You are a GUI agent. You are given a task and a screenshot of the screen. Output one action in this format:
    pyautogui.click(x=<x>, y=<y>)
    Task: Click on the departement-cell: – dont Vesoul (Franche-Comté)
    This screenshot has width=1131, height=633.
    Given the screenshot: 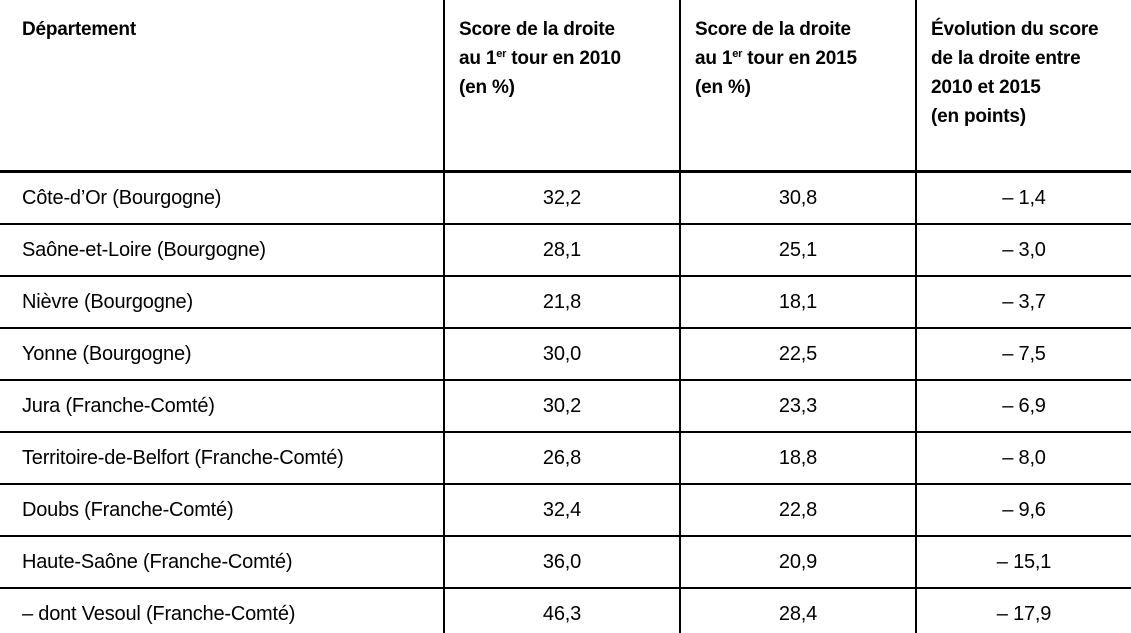 What is the action you would take?
    pyautogui.click(x=222, y=610)
    